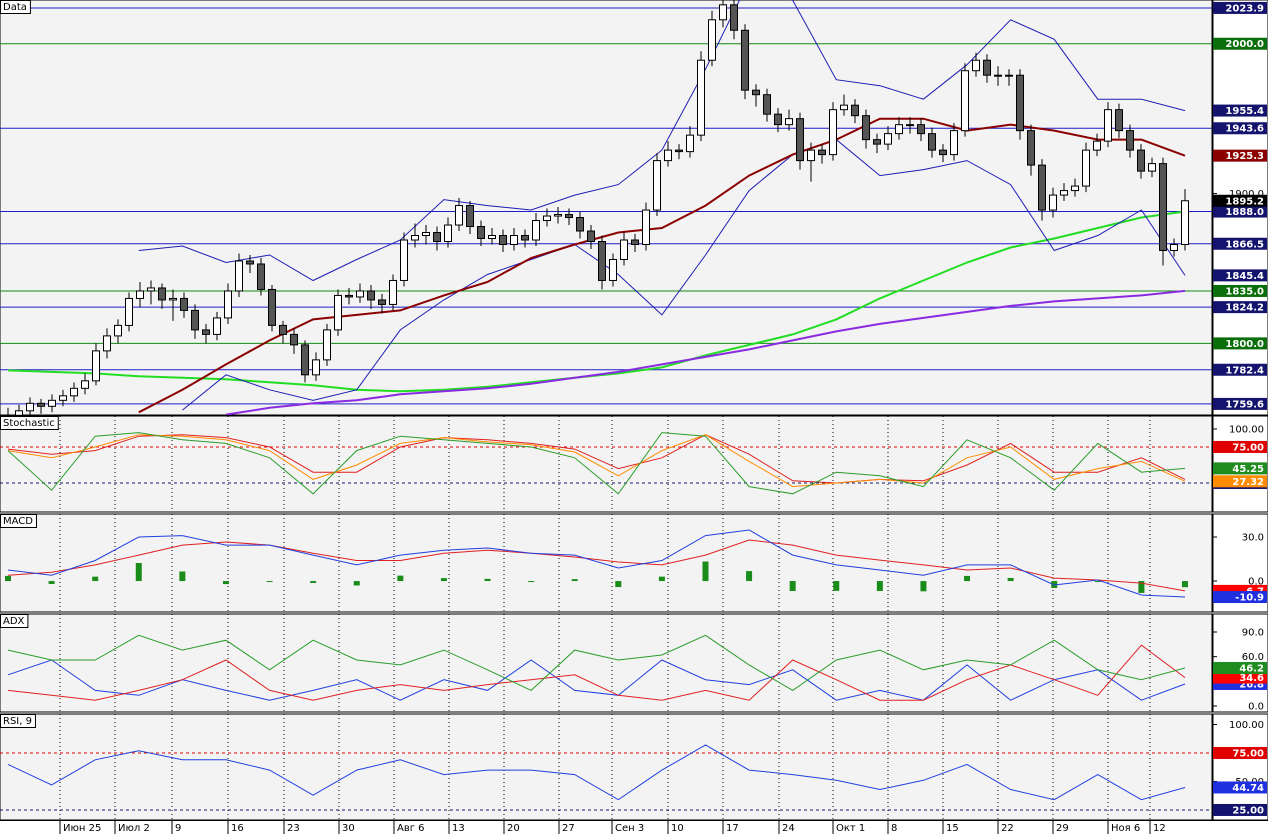 The height and width of the screenshot is (834, 1268). I want to click on y-tick-label: 100.00, so click(1246, 429).